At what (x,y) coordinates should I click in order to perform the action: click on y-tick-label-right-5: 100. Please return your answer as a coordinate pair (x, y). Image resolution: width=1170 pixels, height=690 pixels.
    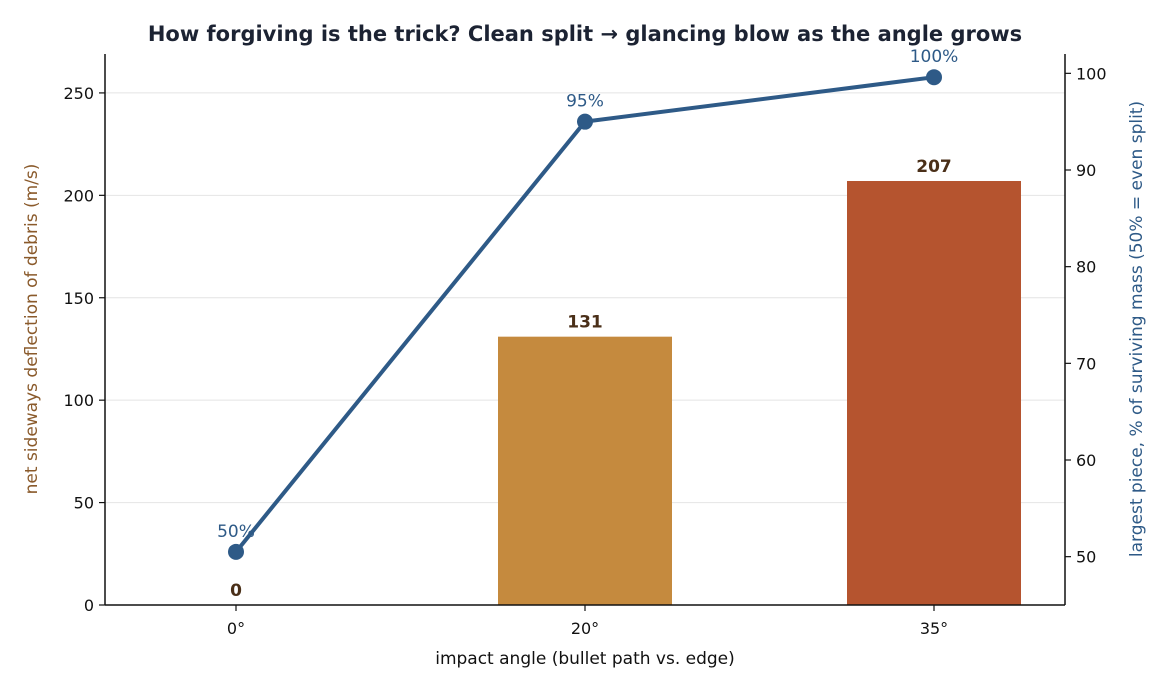
    Looking at the image, I should click on (1091, 73).